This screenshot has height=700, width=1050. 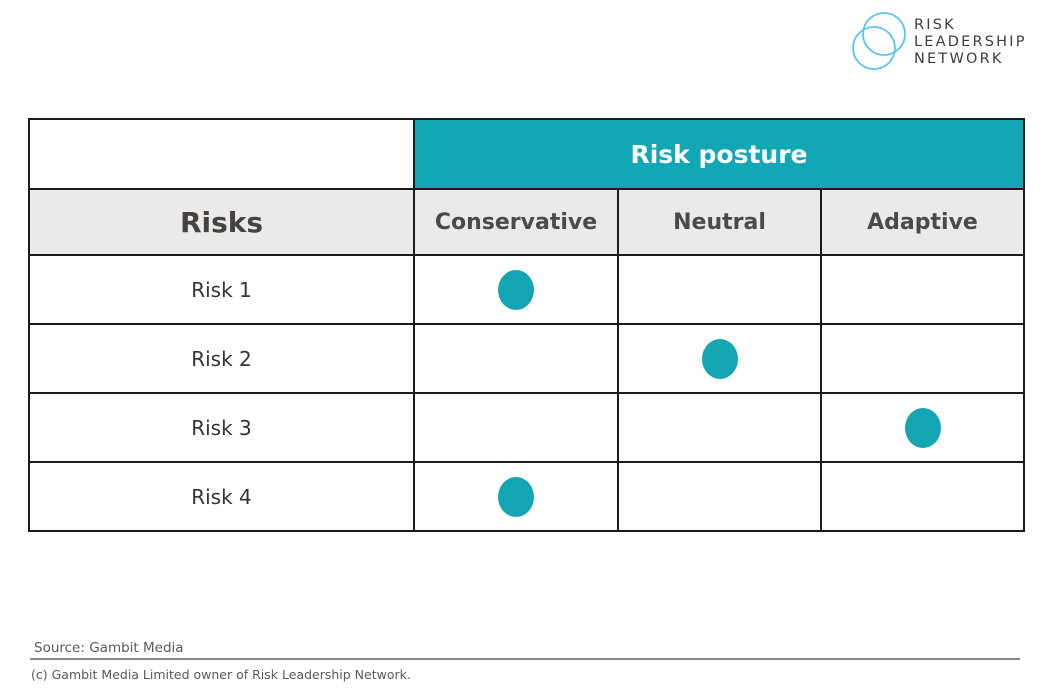 I want to click on logo-line-1: RISK, so click(x=935, y=24).